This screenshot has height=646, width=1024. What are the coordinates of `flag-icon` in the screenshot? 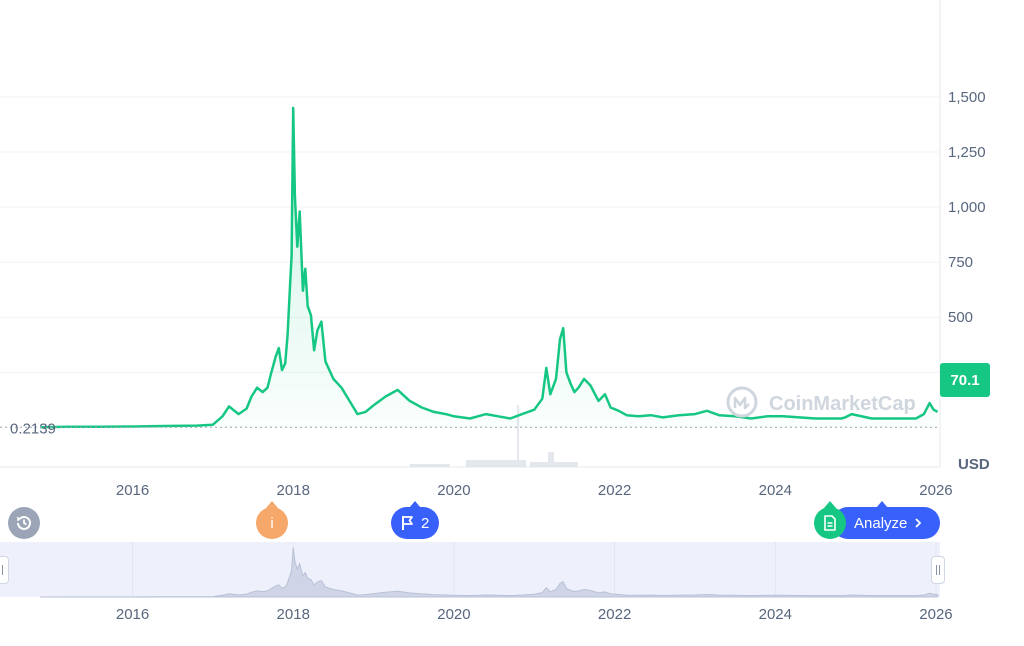 It's located at (407, 523).